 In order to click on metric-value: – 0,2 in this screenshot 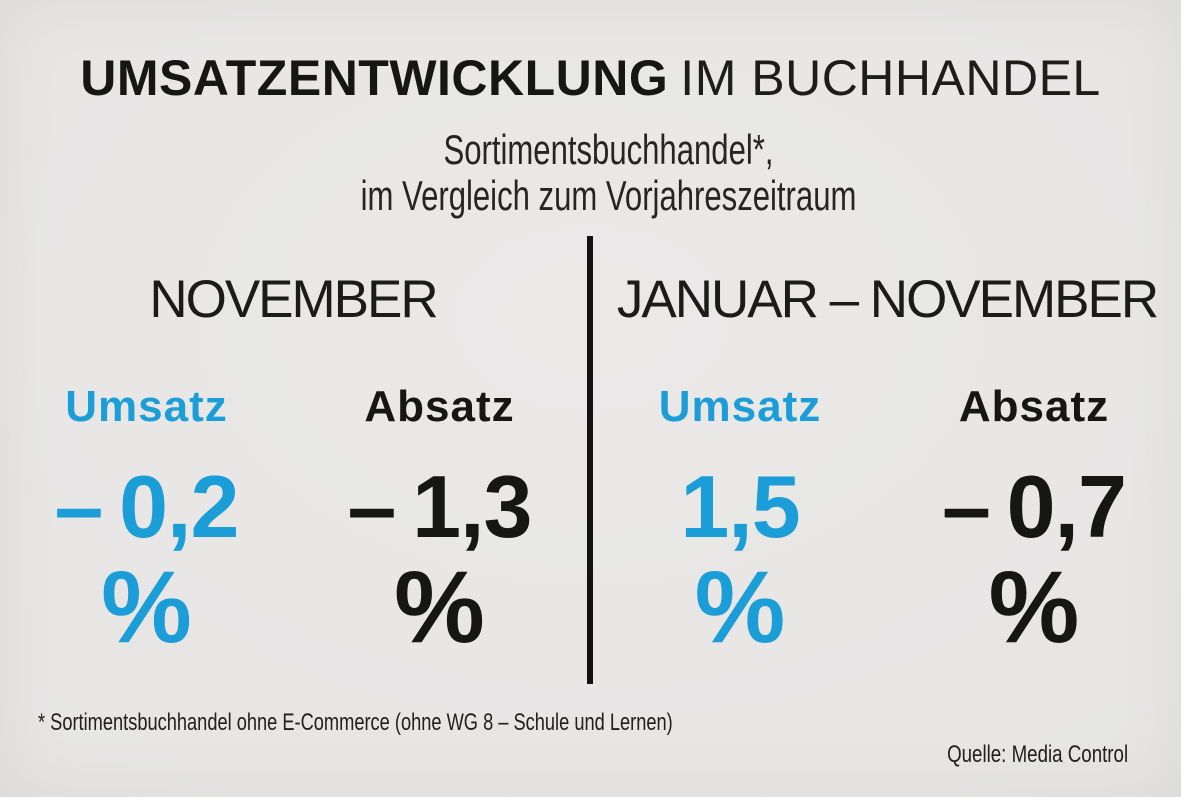, I will do `click(147, 506)`.